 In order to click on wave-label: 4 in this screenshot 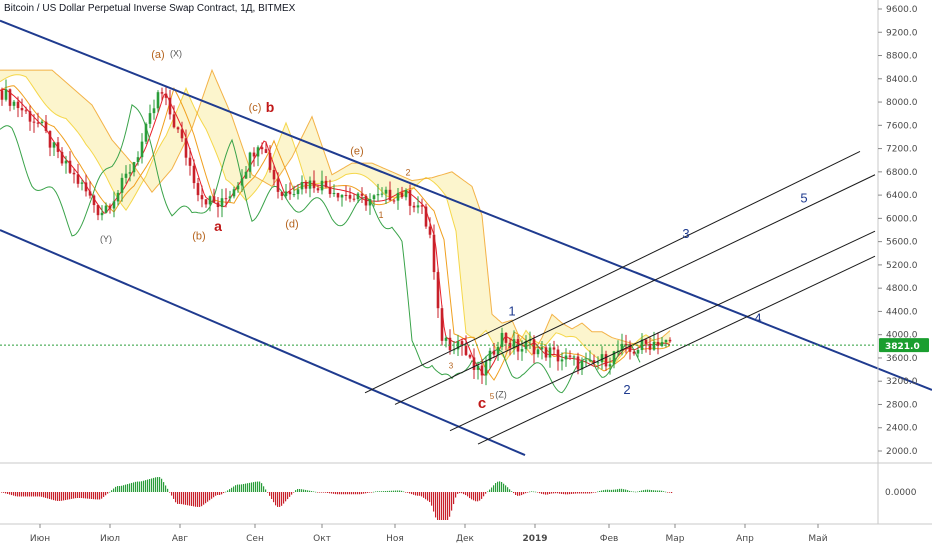, I will do `click(757, 317)`.